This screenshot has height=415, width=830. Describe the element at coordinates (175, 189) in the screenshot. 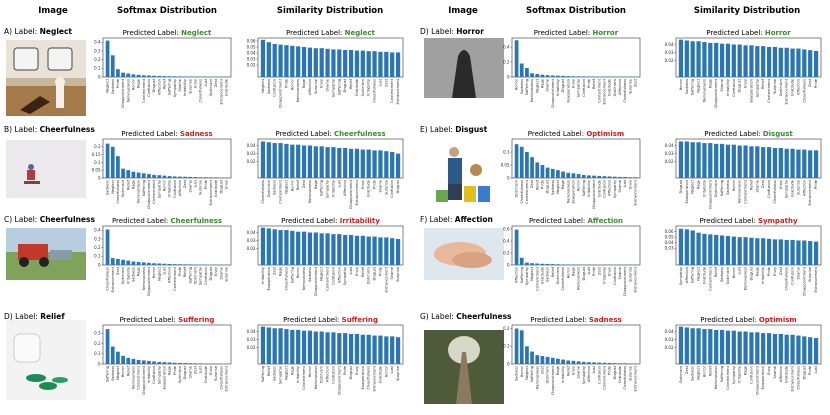

I see `category-label-B-softmax-13: Confusion` at that location.